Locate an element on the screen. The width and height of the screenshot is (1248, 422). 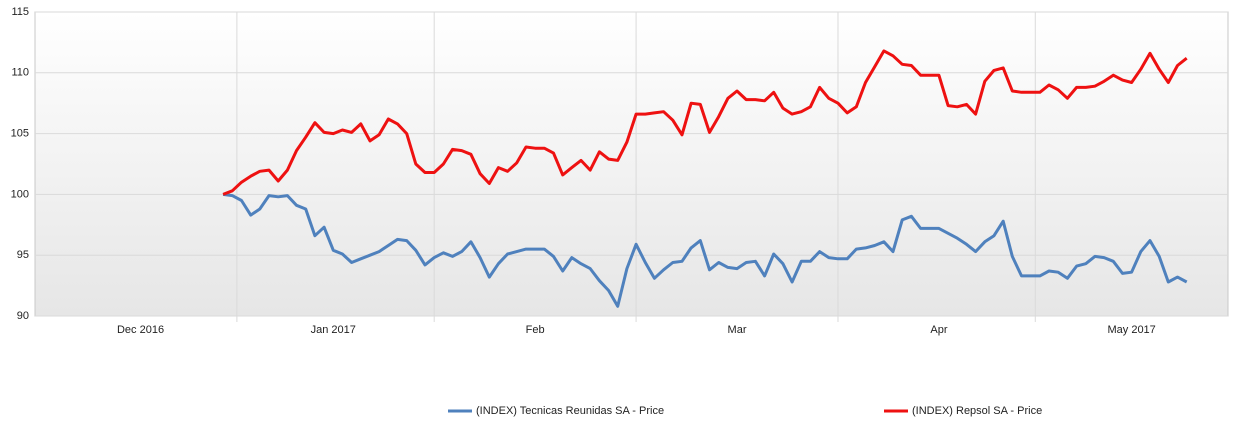
y-tick-label: 95 is located at coordinates (23, 255).